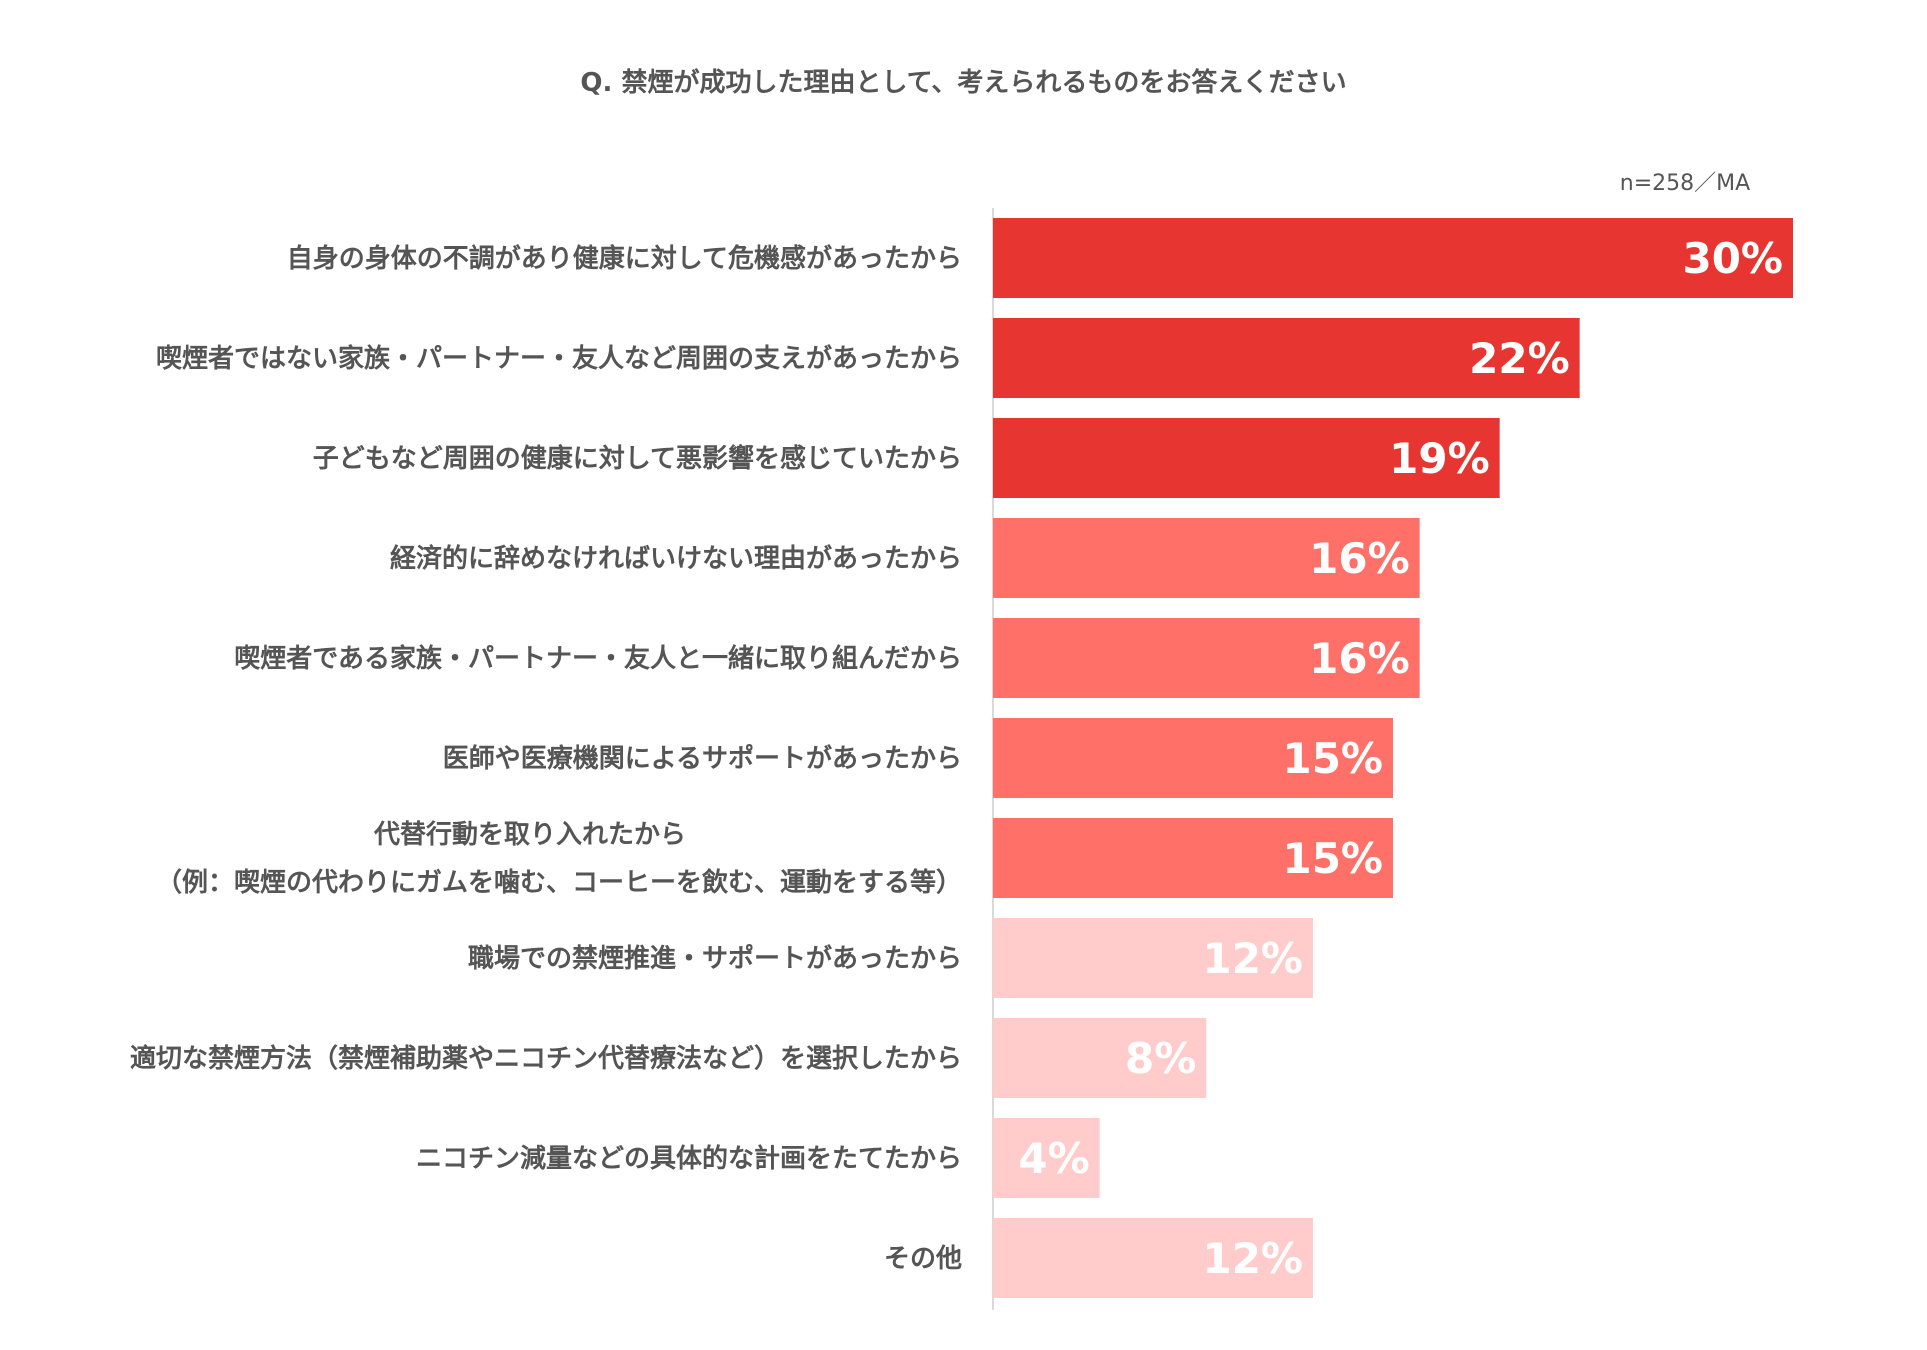 This screenshot has height=1350, width=1927. I want to click on category-label-4: 喫煙者である家族・パートナー・友人と一緒に取り組んだから, so click(598, 658).